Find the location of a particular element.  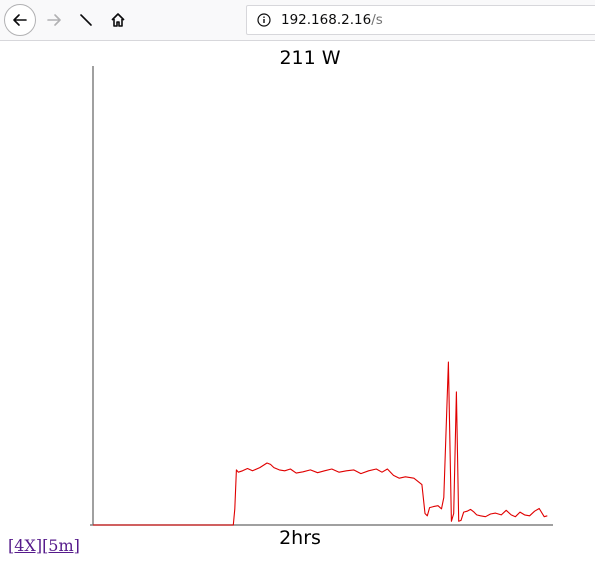

url-text: 192.168.2.16/s is located at coordinates (332, 20).